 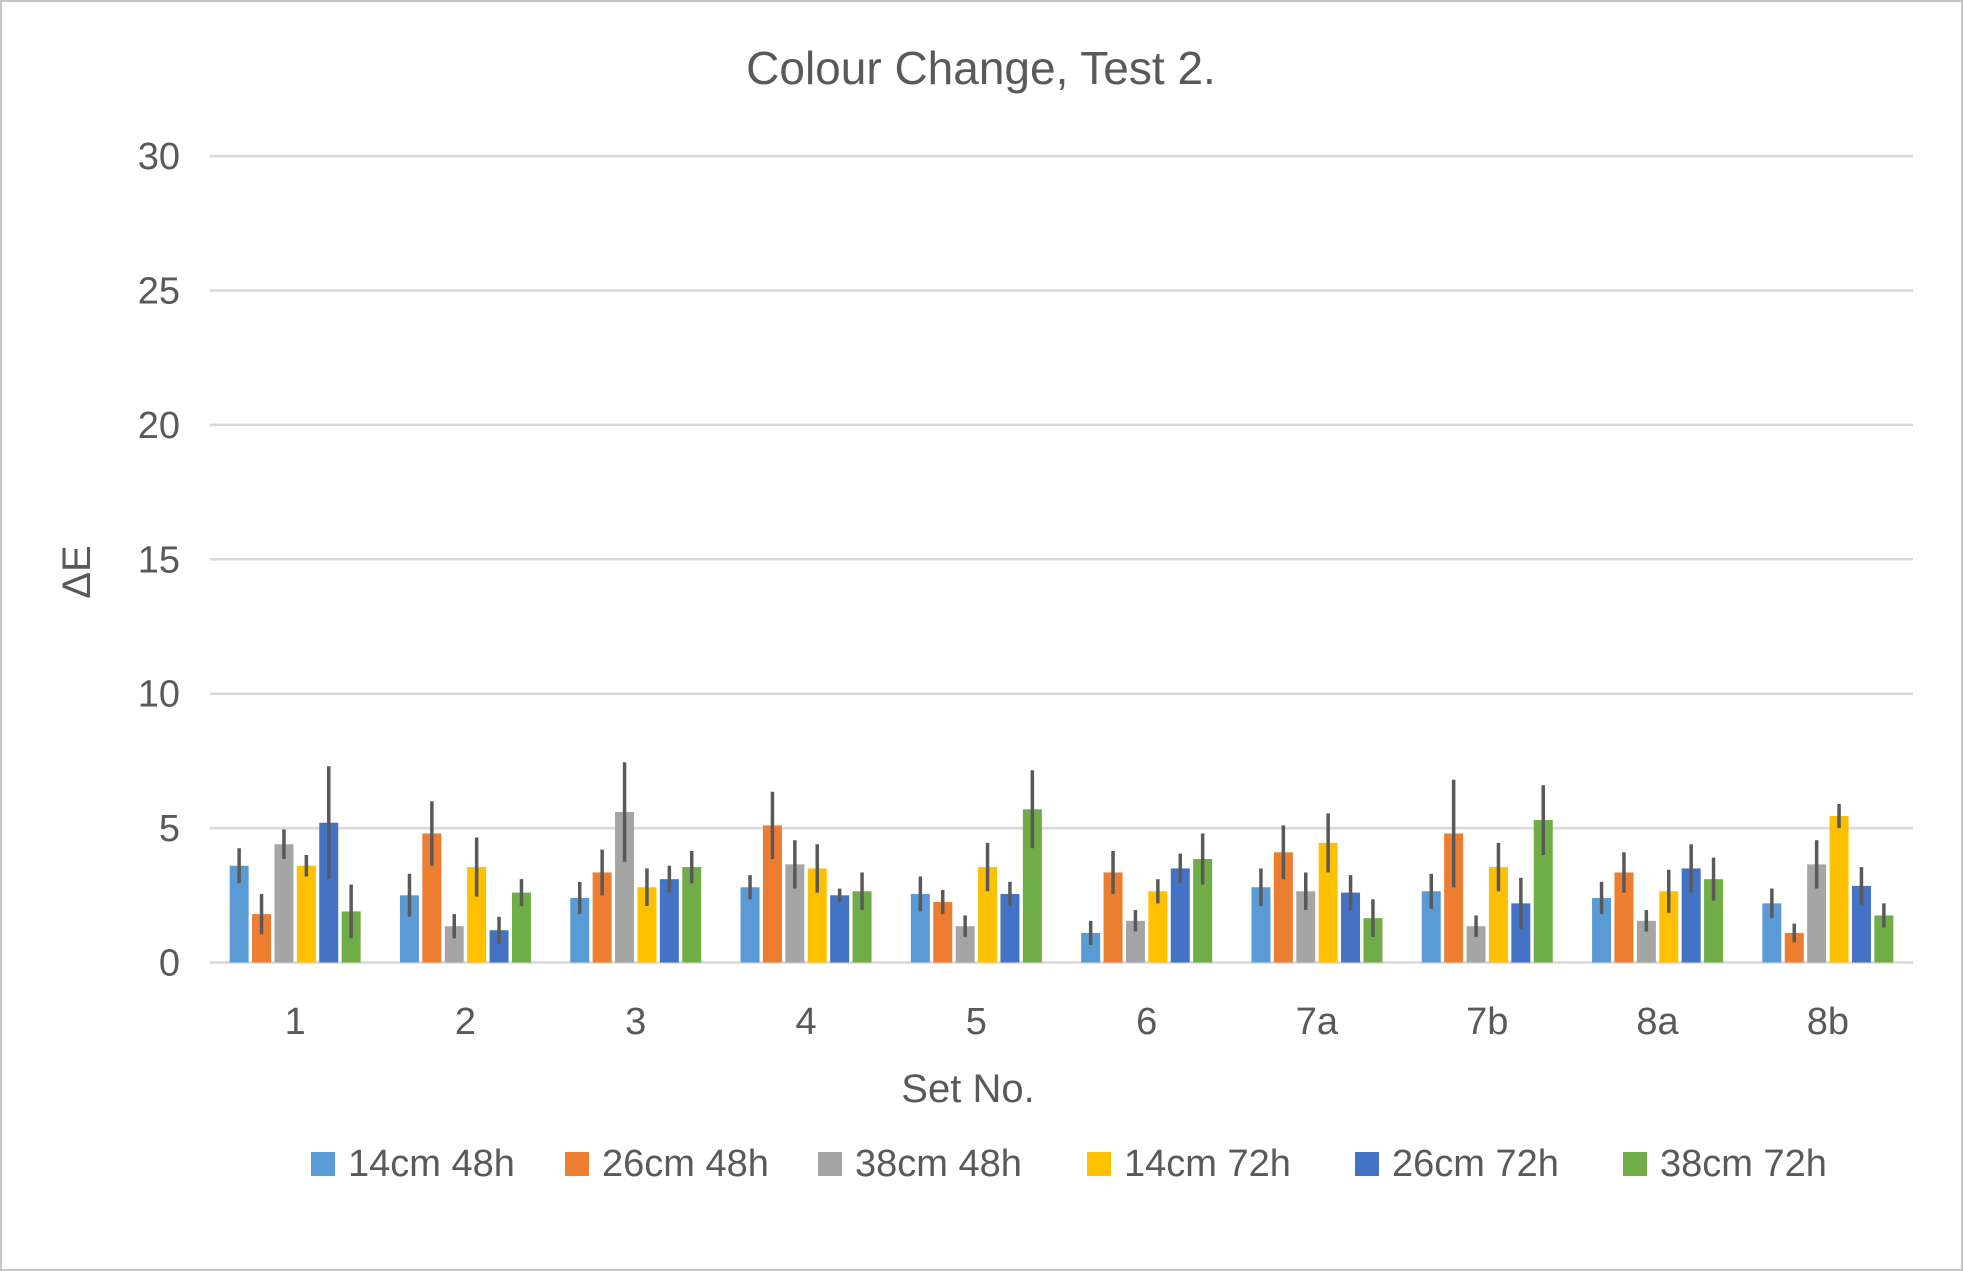 What do you see at coordinates (465, 1022) in the screenshot?
I see `x-category-label: 2` at bounding box center [465, 1022].